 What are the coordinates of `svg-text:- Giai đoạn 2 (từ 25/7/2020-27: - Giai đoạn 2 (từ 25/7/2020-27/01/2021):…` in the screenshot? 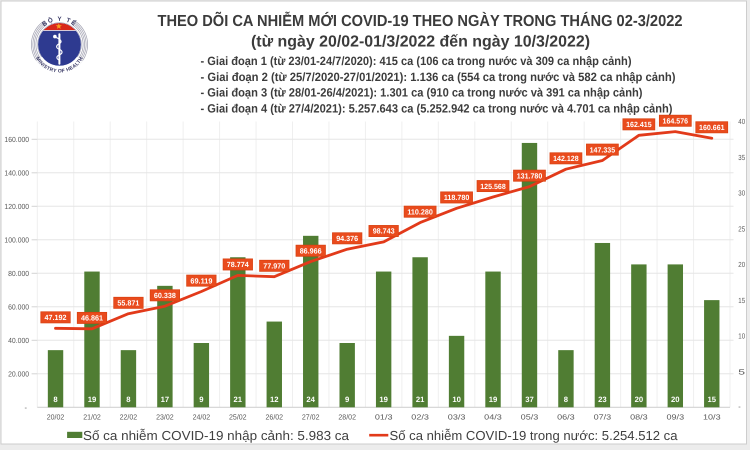 It's located at (438, 77).